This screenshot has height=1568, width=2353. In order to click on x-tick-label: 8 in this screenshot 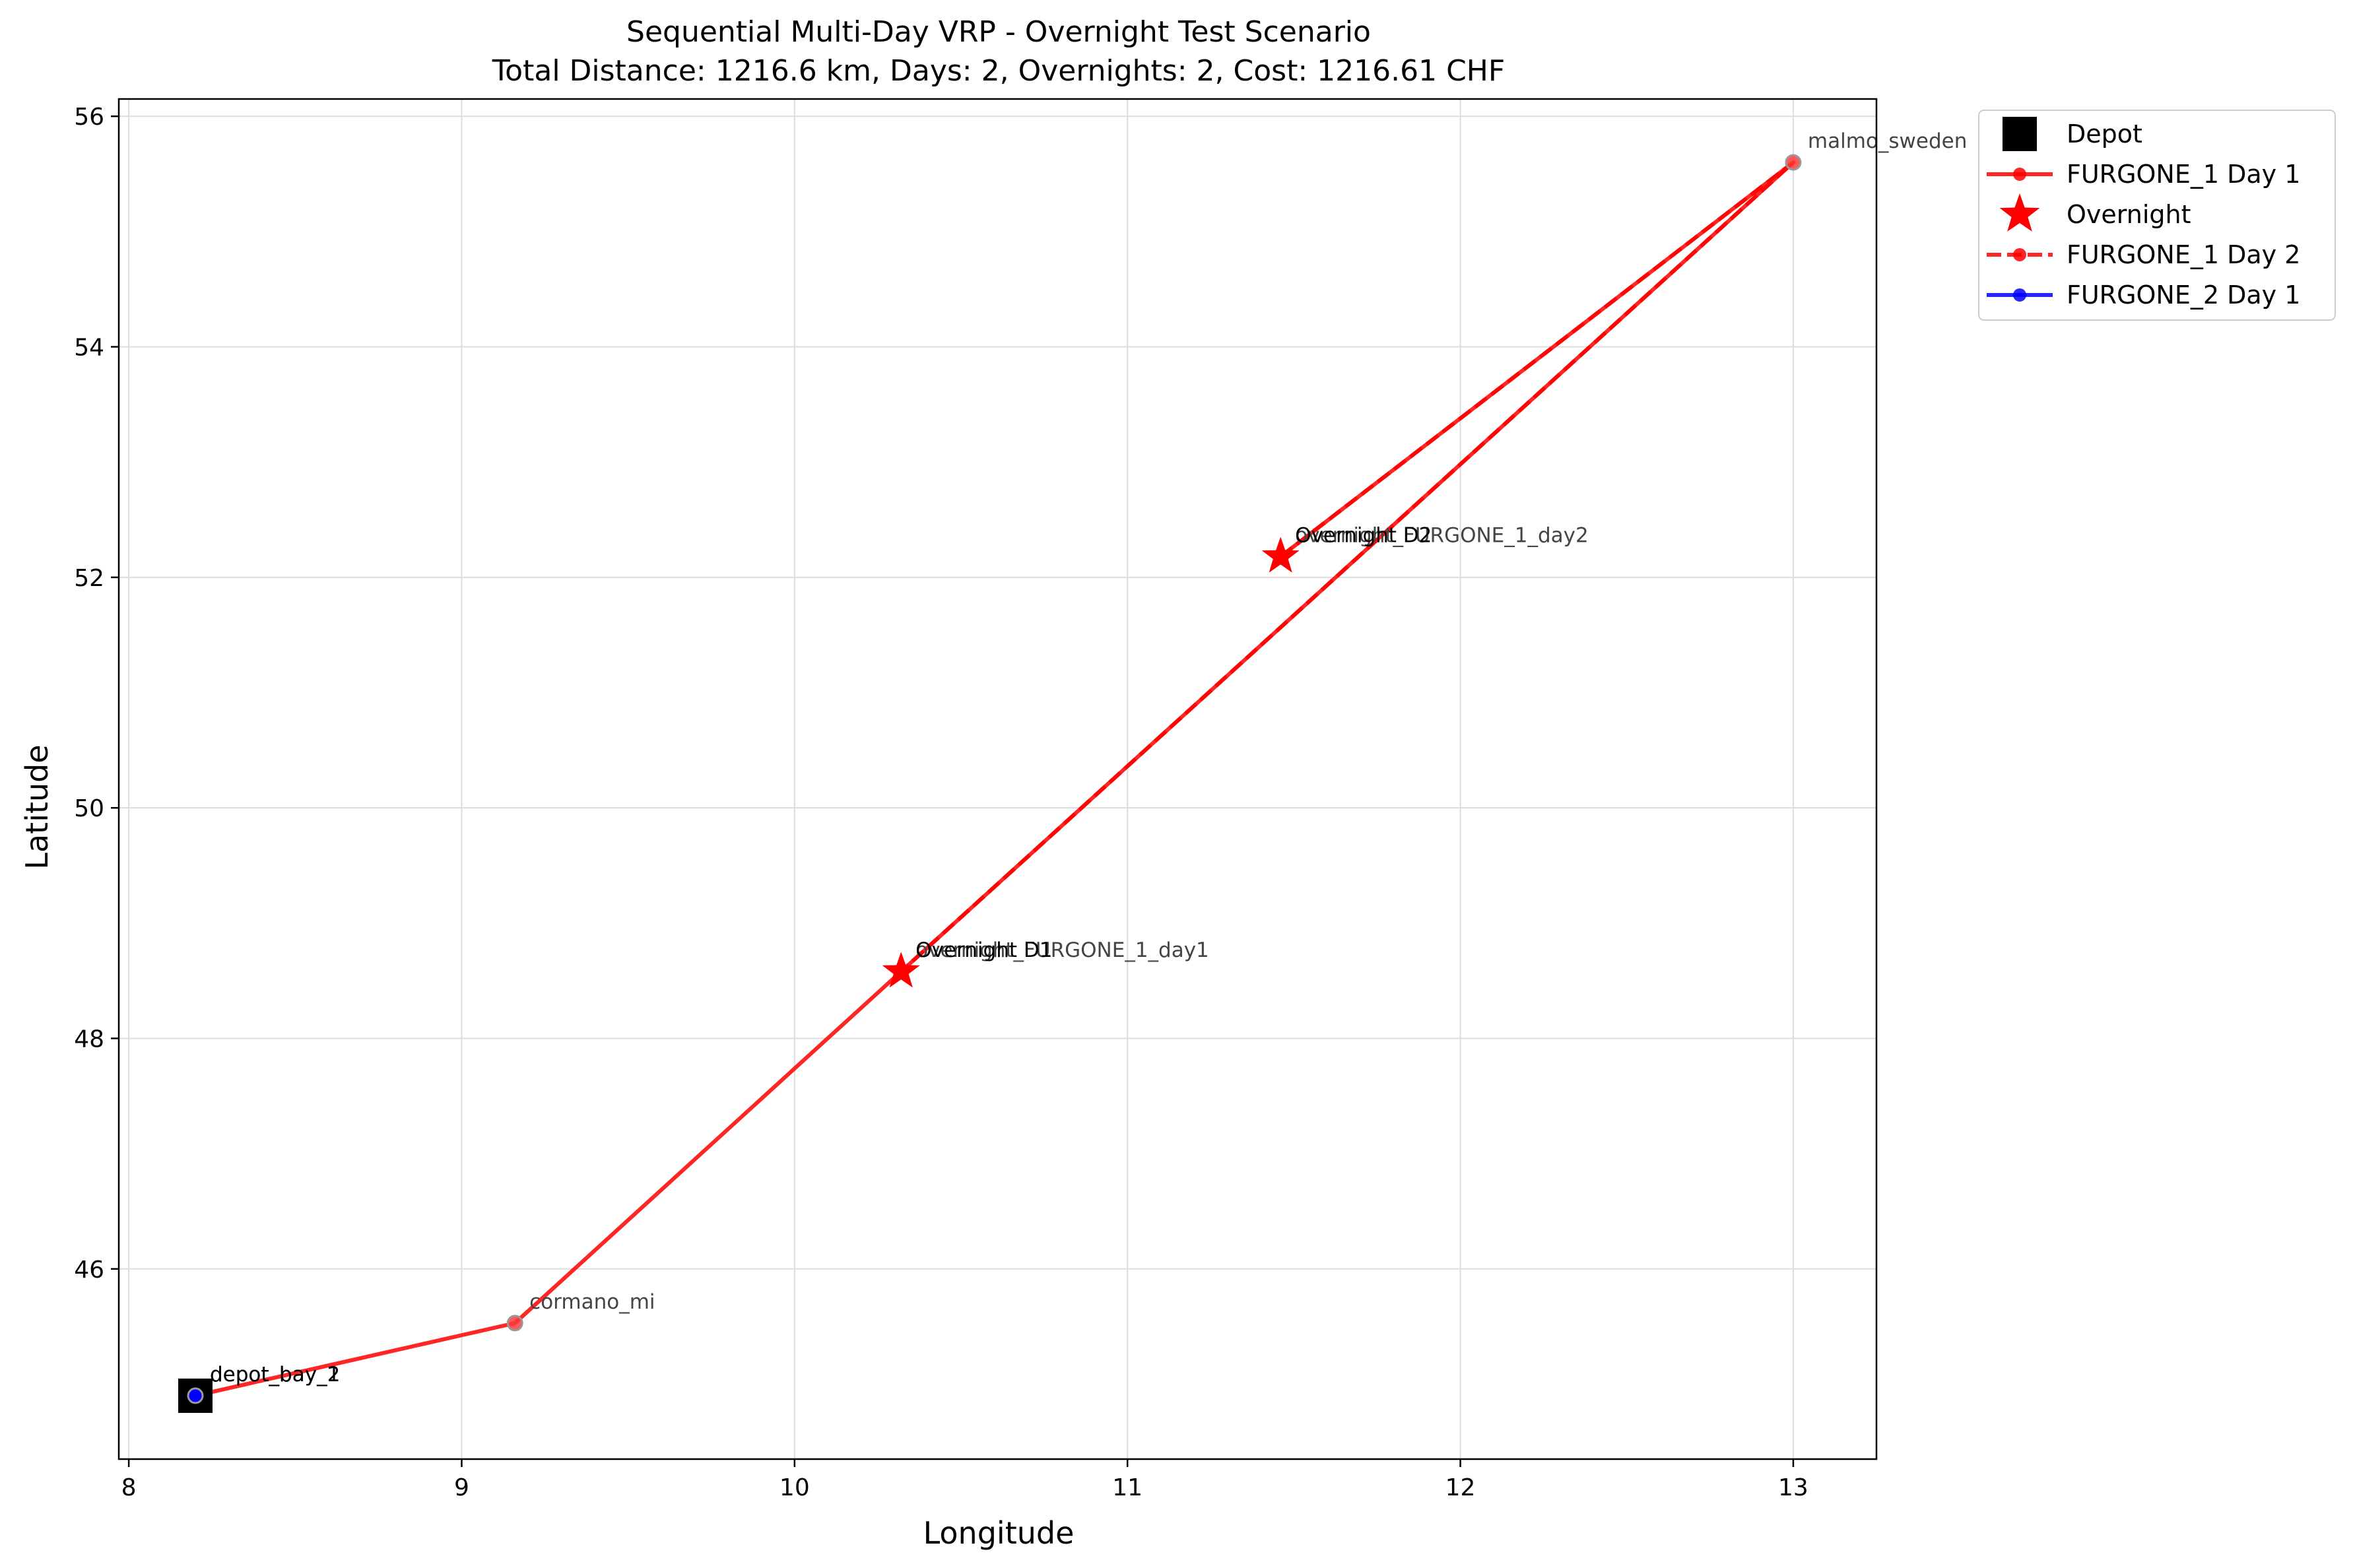, I will do `click(129, 1488)`.